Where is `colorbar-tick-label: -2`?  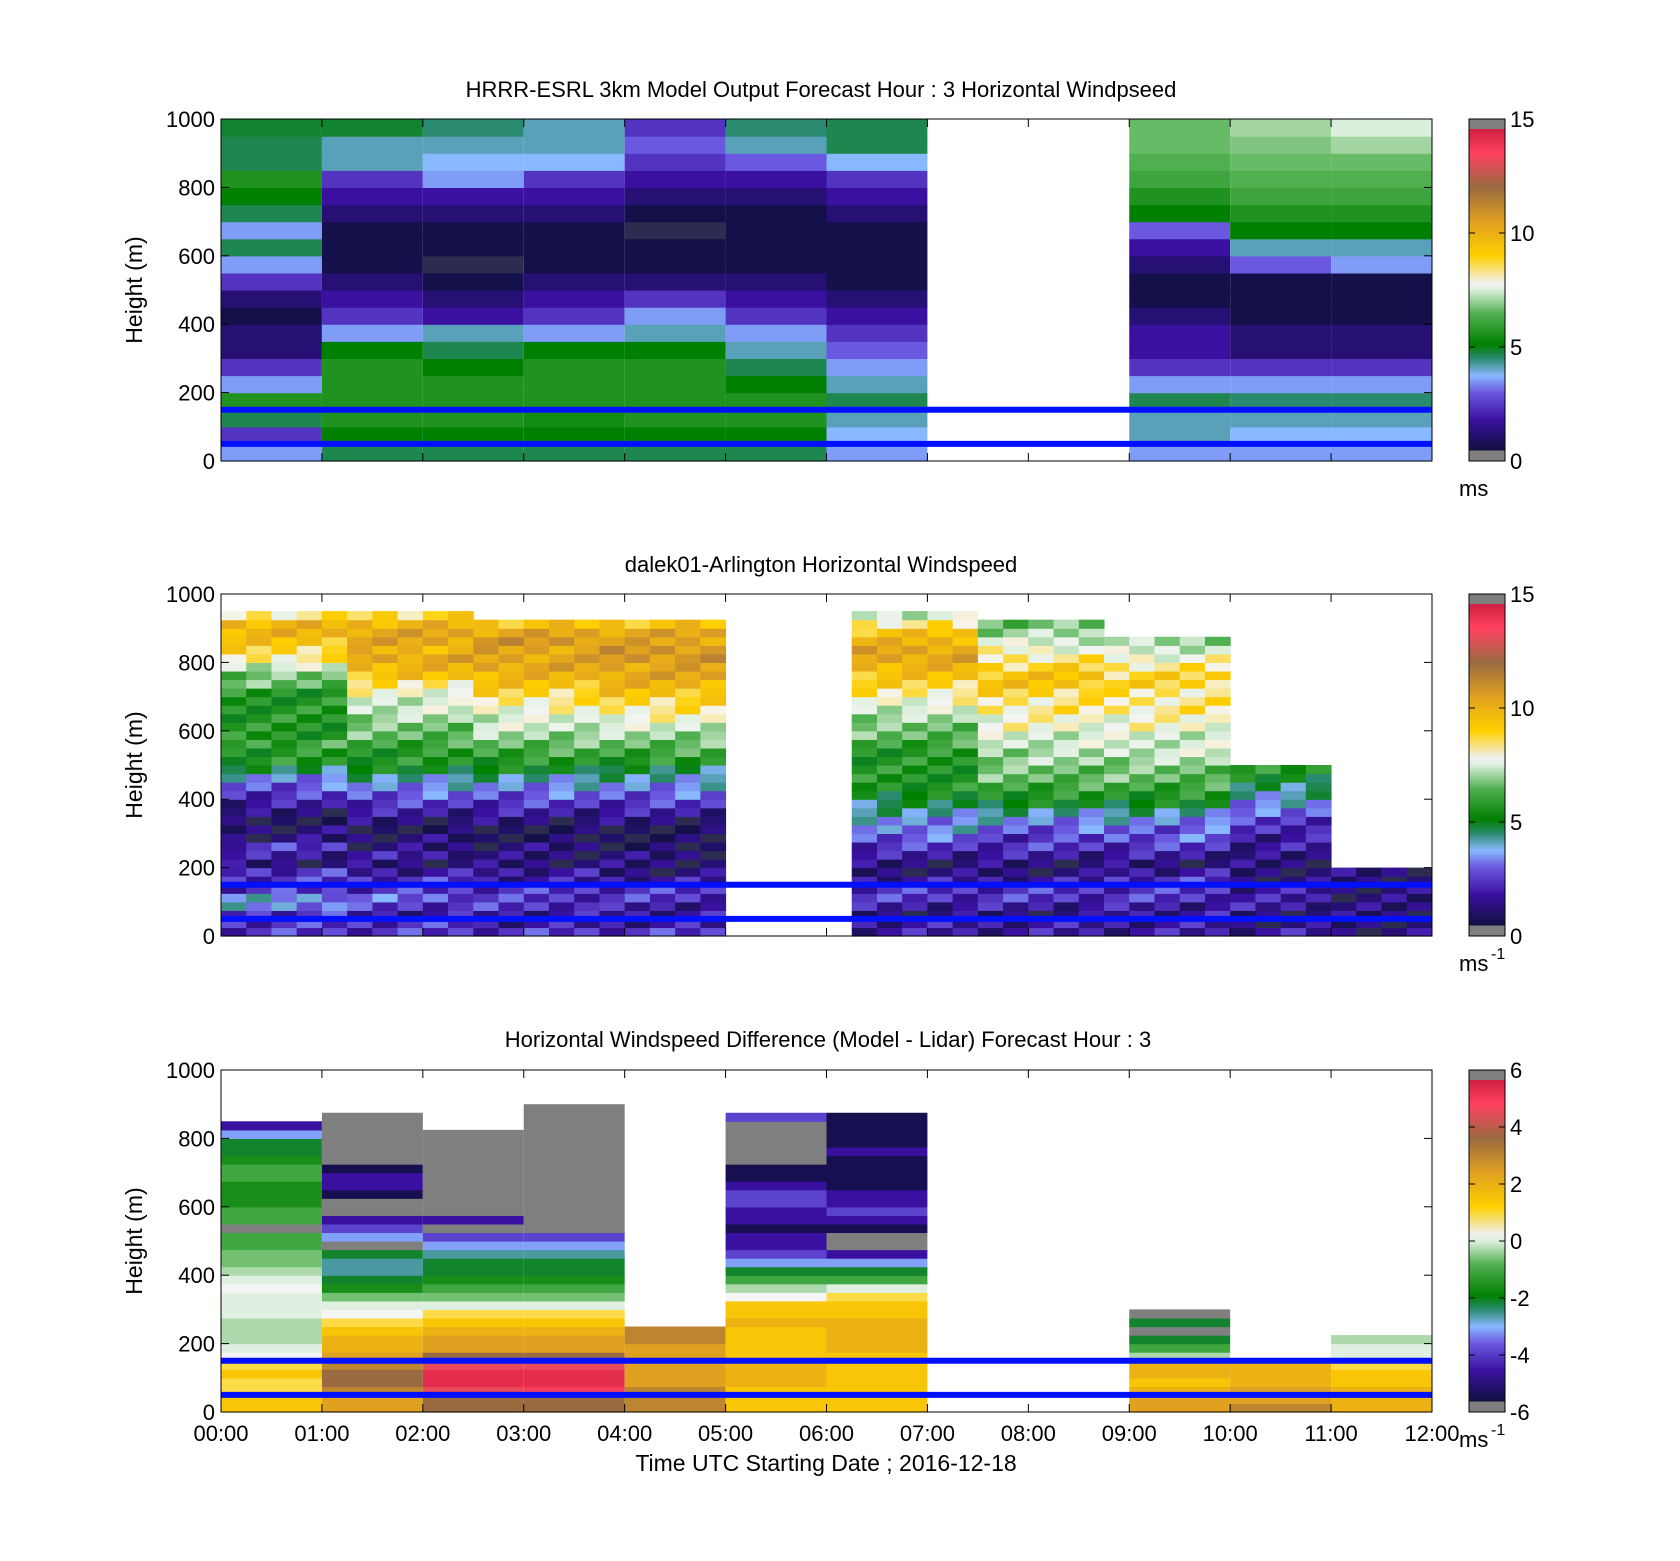 colorbar-tick-label: -2 is located at coordinates (1520, 1298).